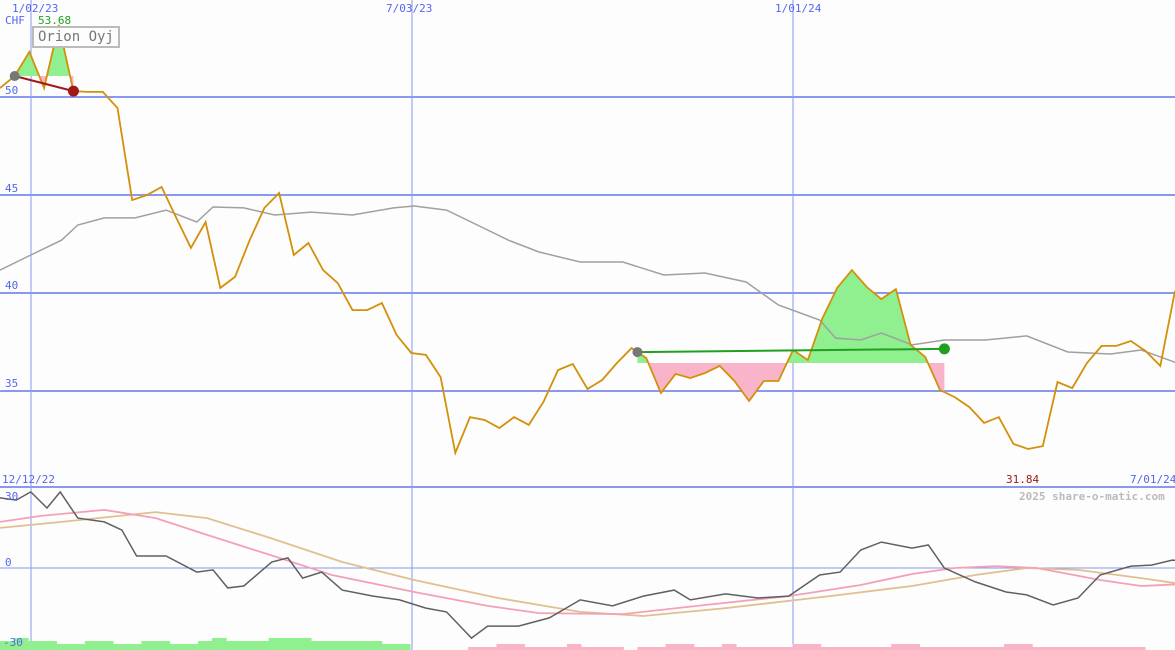 This screenshot has height=650, width=1175. Describe the element at coordinates (1092, 496) in the screenshot. I see `watermark: 2025 share-o-matic.com` at that location.